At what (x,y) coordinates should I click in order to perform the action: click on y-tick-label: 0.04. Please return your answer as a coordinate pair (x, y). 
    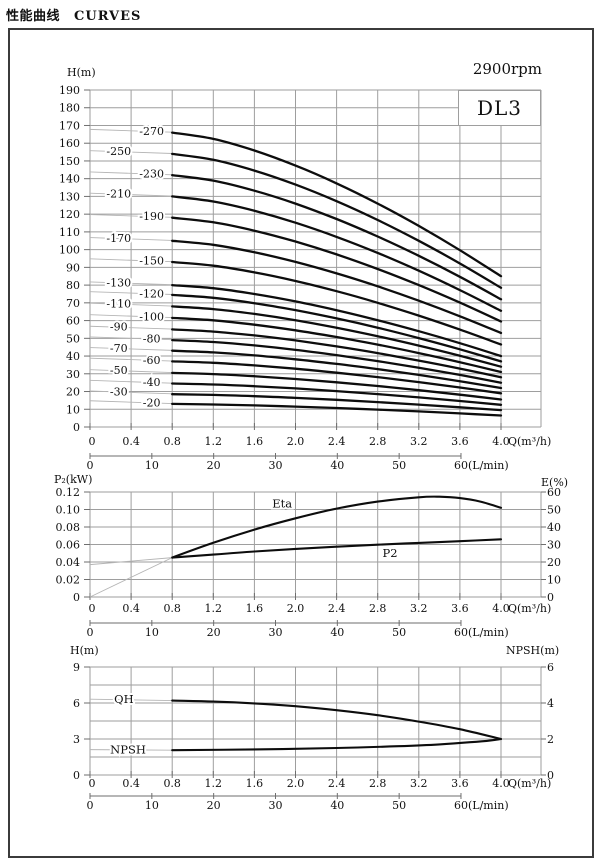
    Looking at the image, I should click on (68, 562).